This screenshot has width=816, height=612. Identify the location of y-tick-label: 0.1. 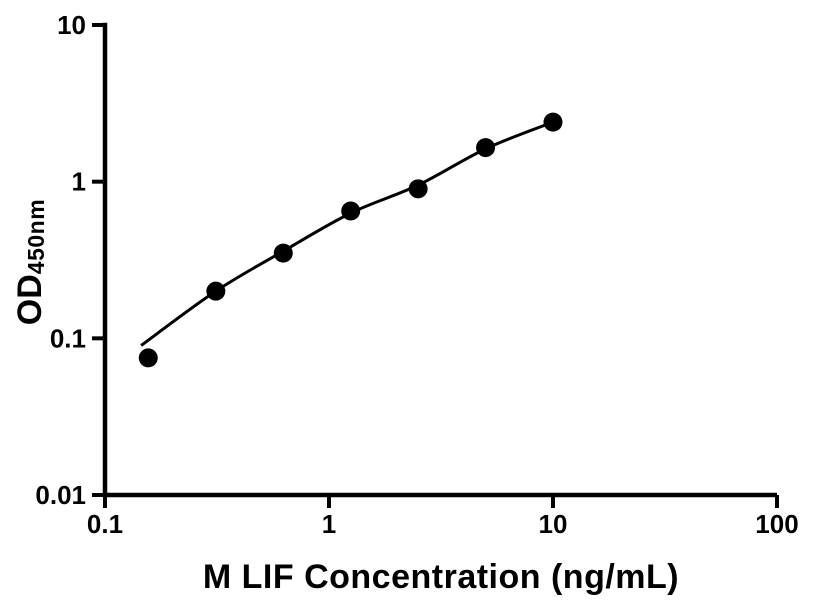
(68, 338).